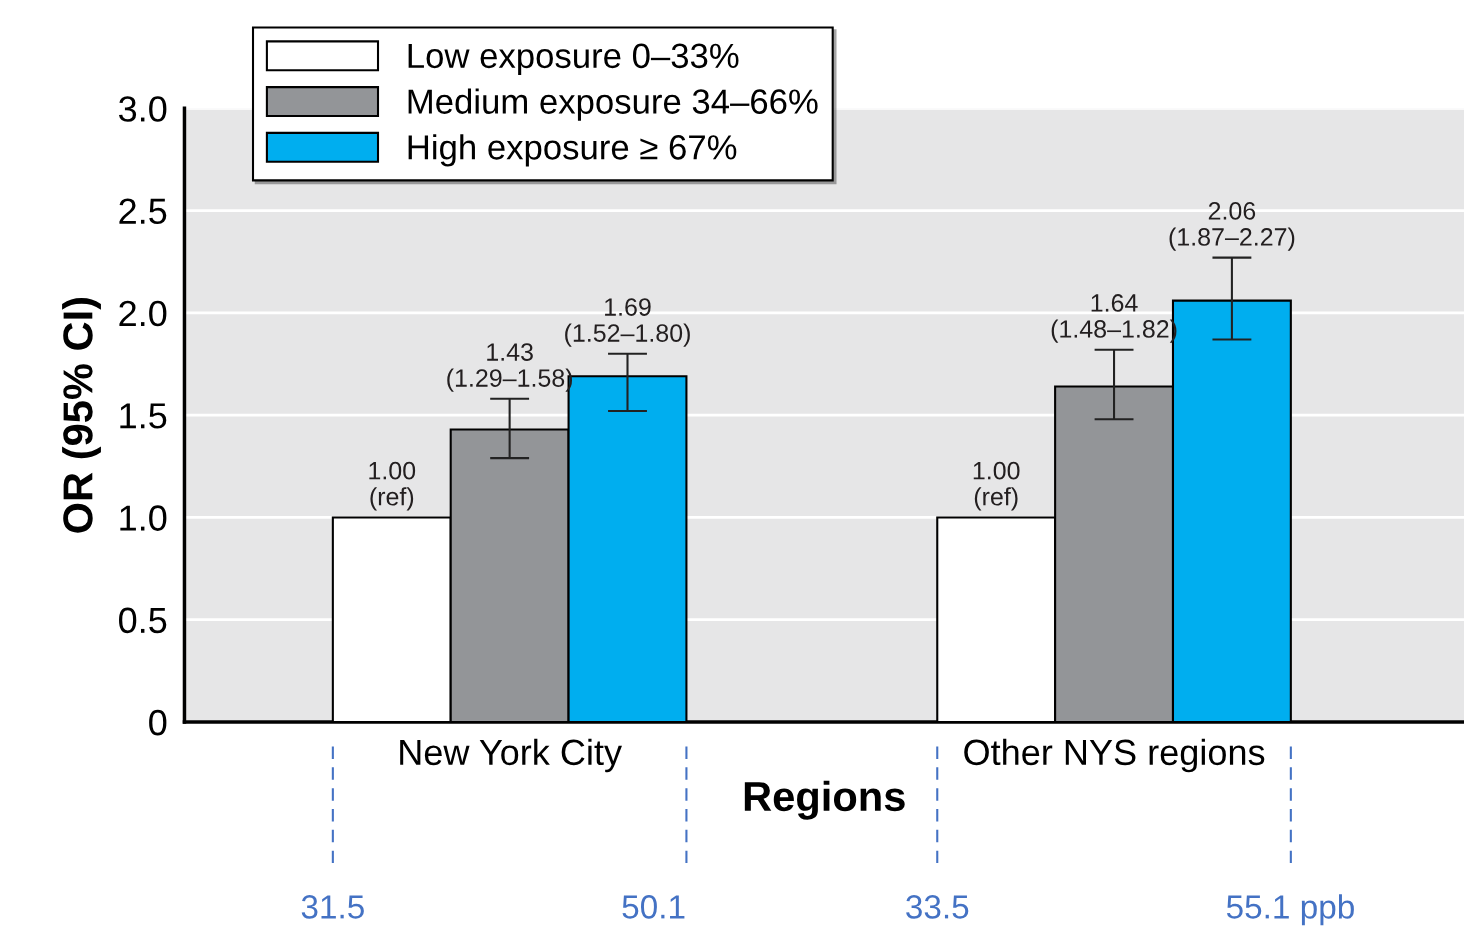 The image size is (1464, 934). What do you see at coordinates (1232, 226) in the screenshot?
I see `data-label: 2.06 (1.87–2.27)` at bounding box center [1232, 226].